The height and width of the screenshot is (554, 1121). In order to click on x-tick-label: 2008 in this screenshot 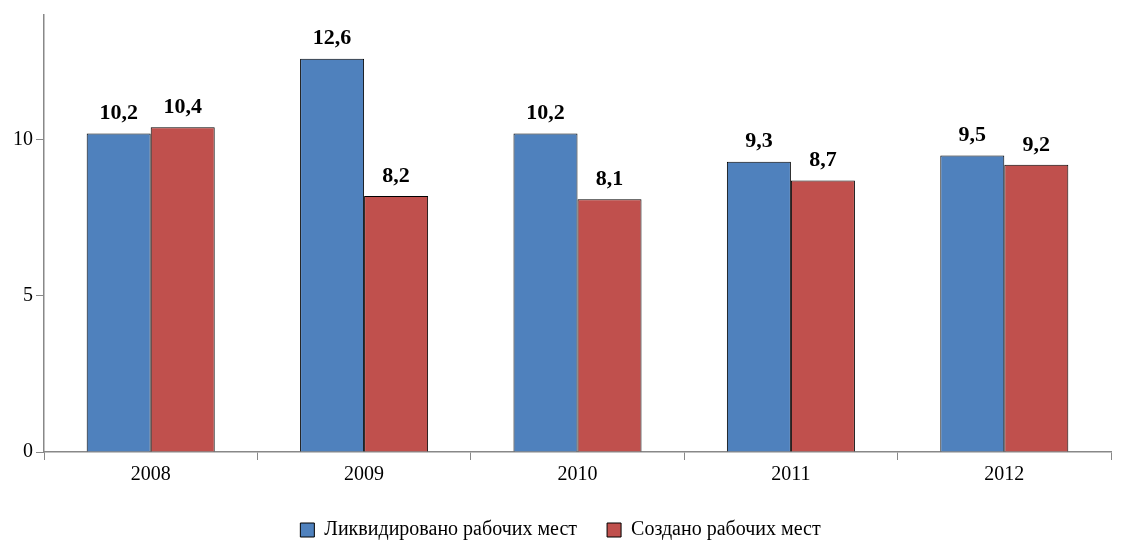, I will do `click(150, 473)`.